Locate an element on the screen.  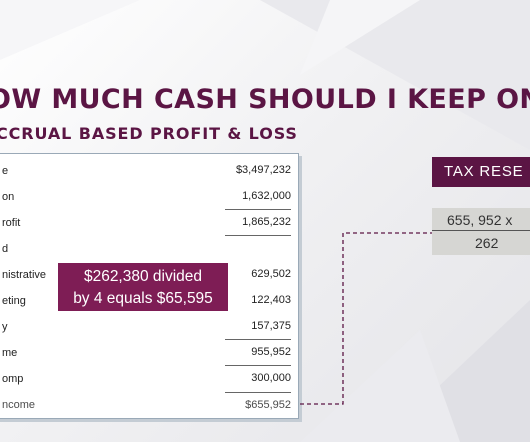
row-value: $3,497,232 is located at coordinates (263, 170).